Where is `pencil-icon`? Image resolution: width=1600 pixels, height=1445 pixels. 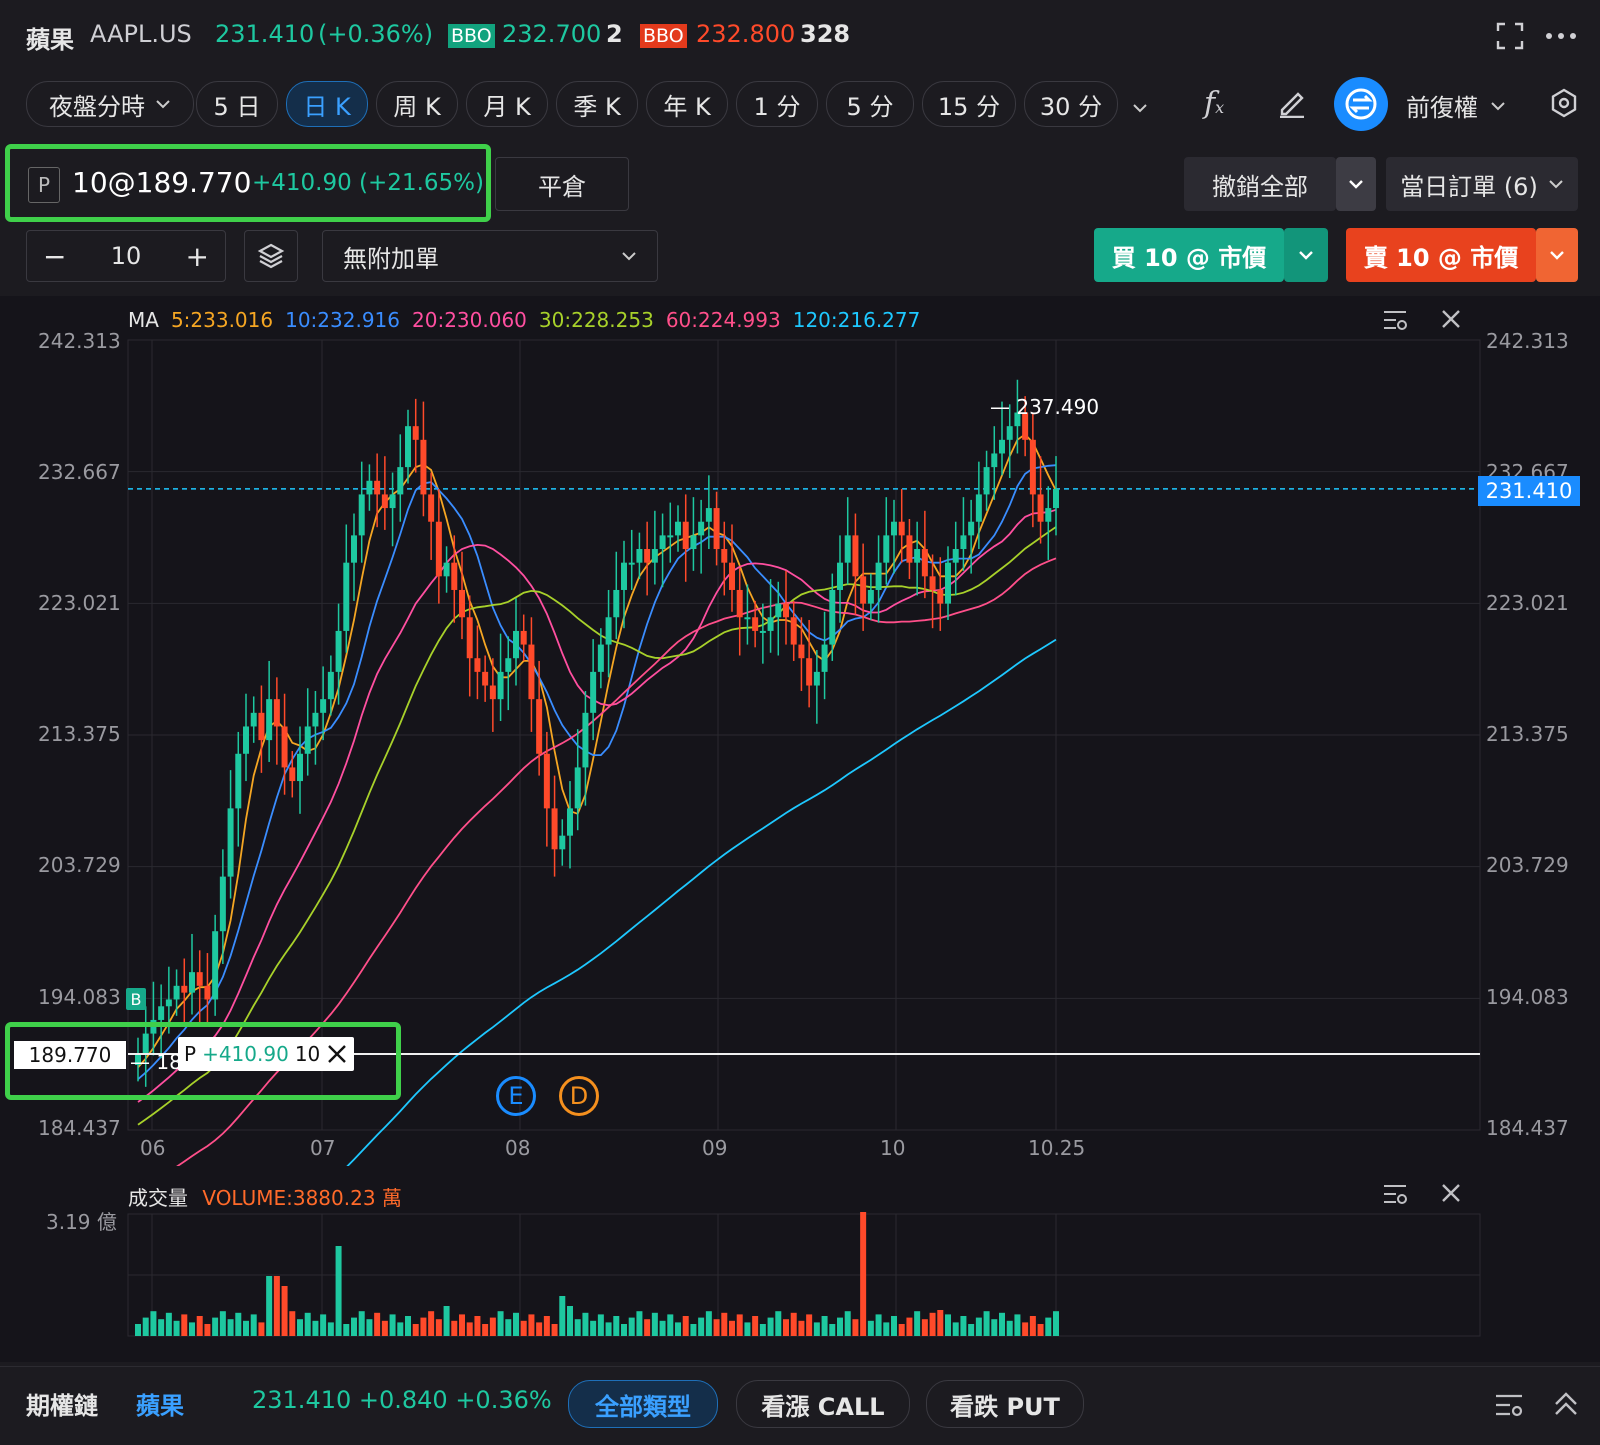
pencil-icon is located at coordinates (1291, 105).